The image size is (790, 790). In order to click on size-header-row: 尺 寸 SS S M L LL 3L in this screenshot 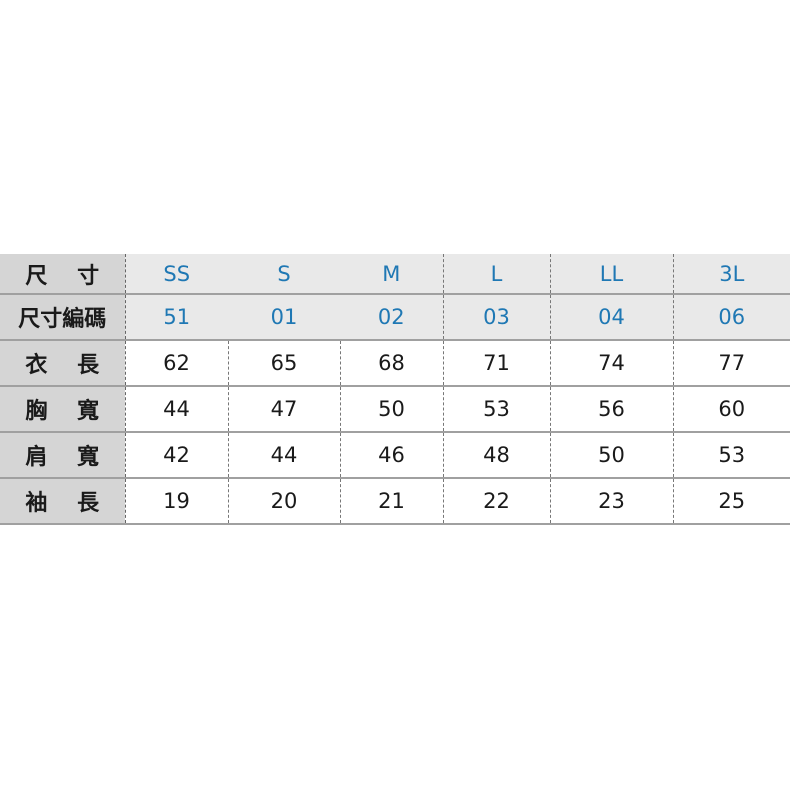, I will do `click(395, 274)`.